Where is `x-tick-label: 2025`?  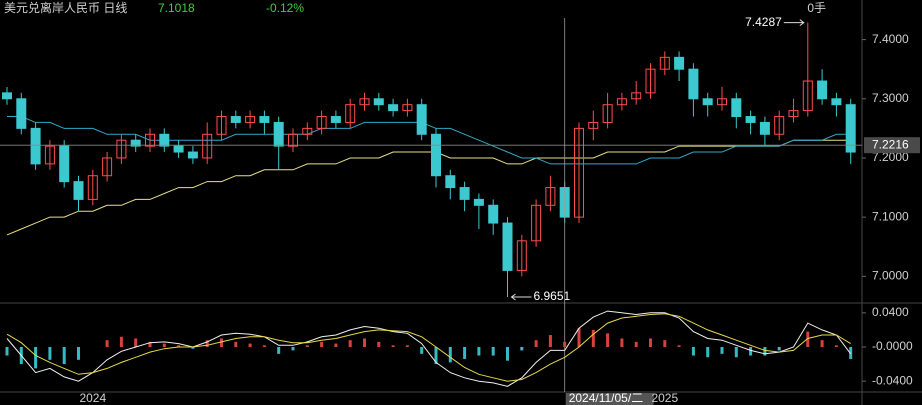
x-tick-label: 2025 is located at coordinates (664, 398).